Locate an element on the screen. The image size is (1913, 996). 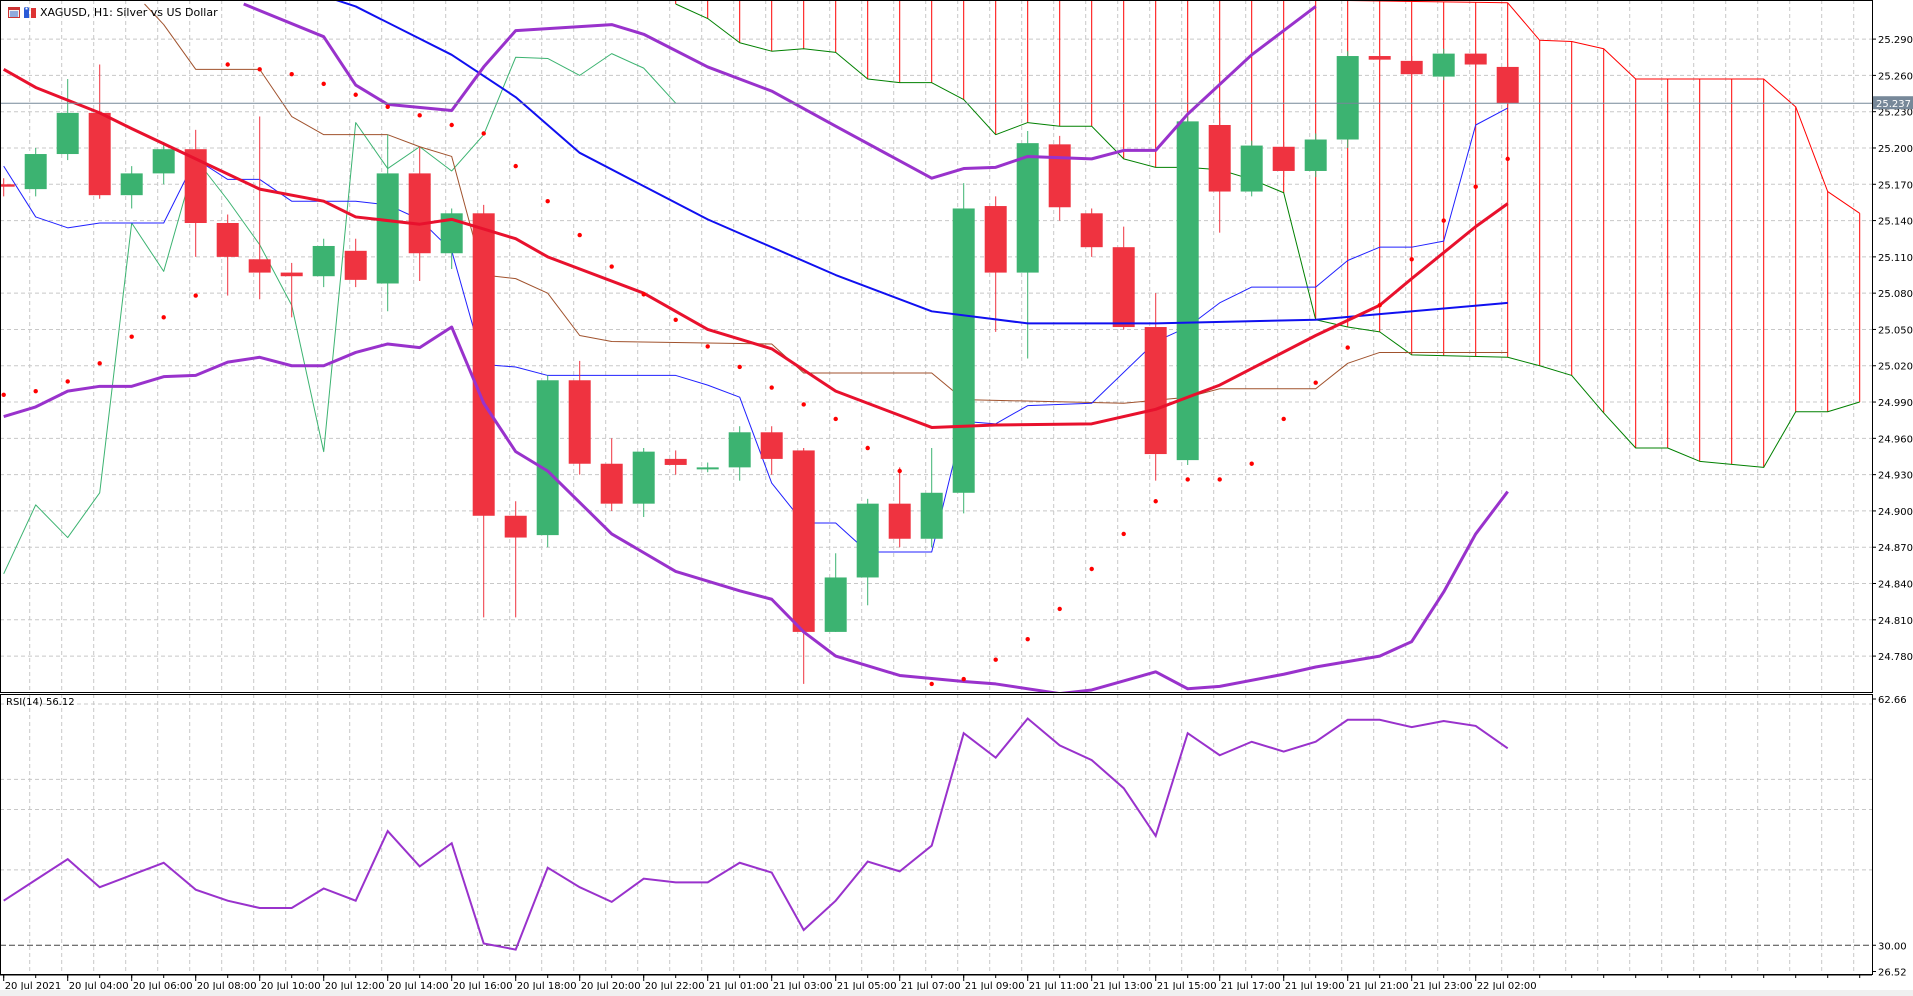
ichimoku-span-a is located at coordinates (1570, 107).